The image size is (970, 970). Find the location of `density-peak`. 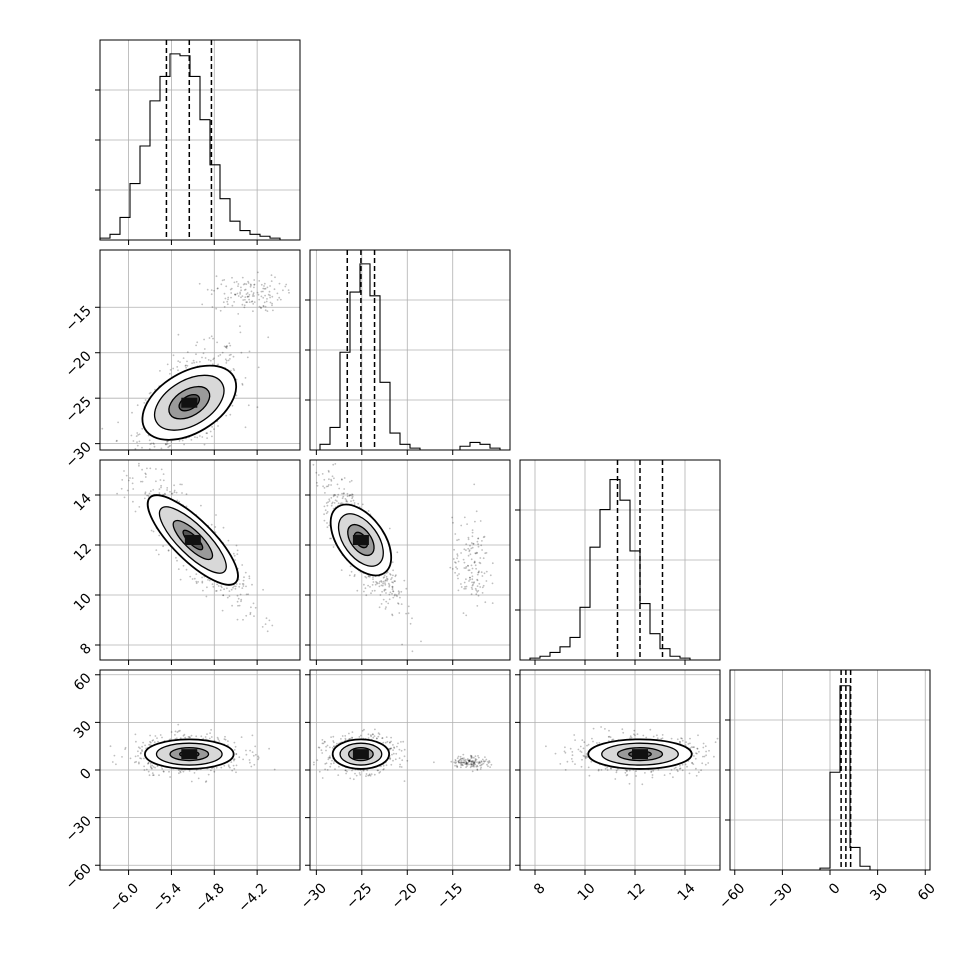

density-peak is located at coordinates (189, 402).